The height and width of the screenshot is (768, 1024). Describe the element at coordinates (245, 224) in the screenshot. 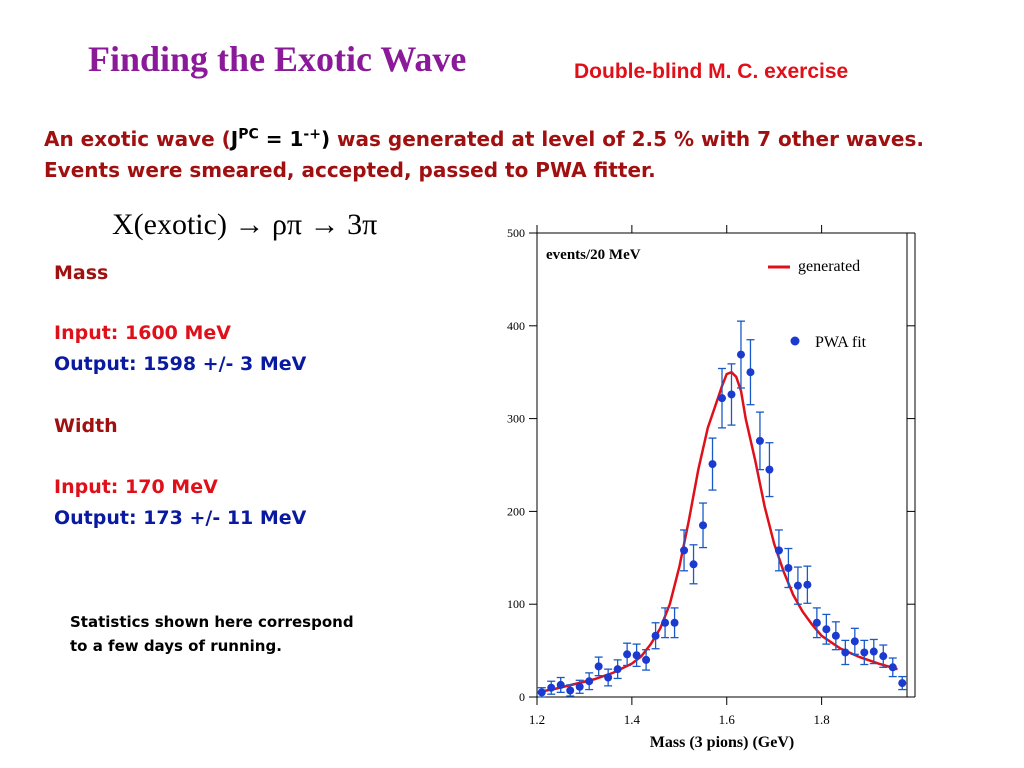

I see `reaction-formula: X(exotic) → ρπ → 3π` at that location.